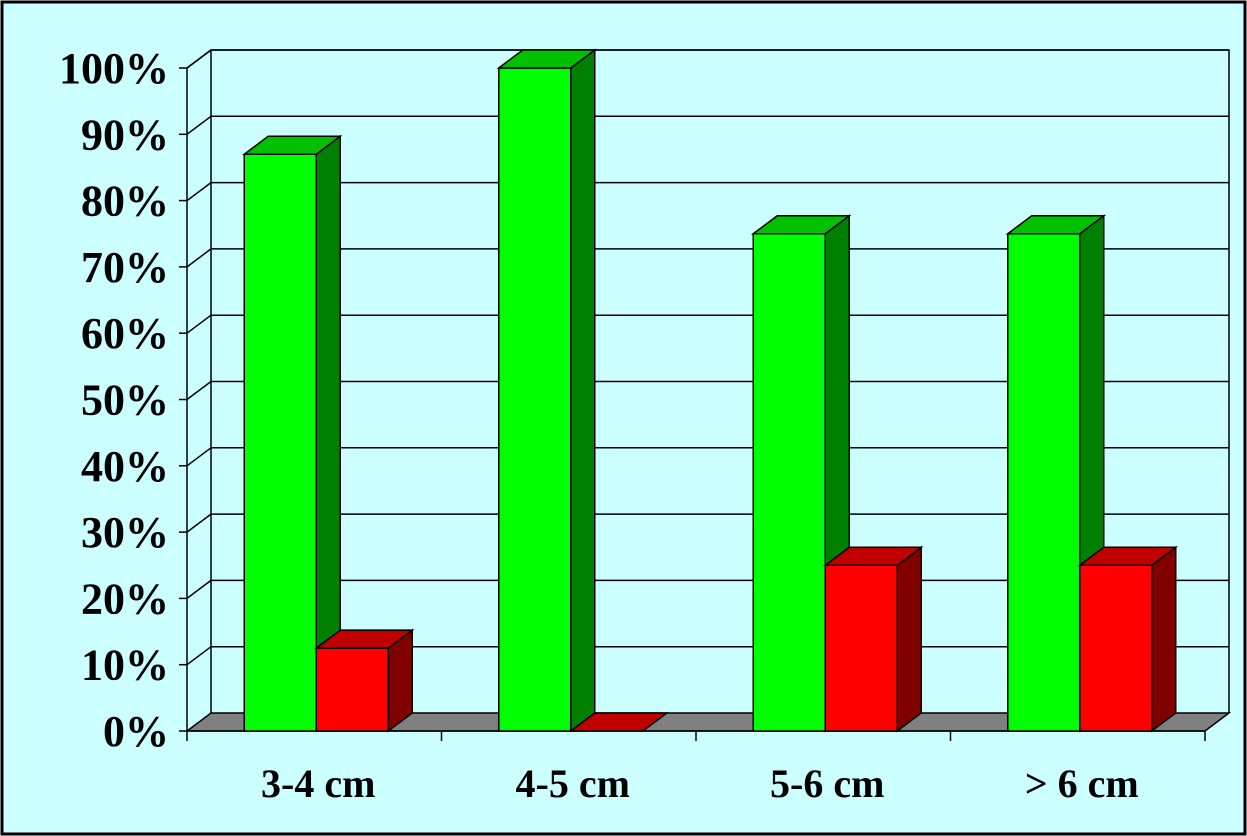 The height and width of the screenshot is (836, 1247). What do you see at coordinates (125, 333) in the screenshot?
I see `y-tick-label: 60%` at bounding box center [125, 333].